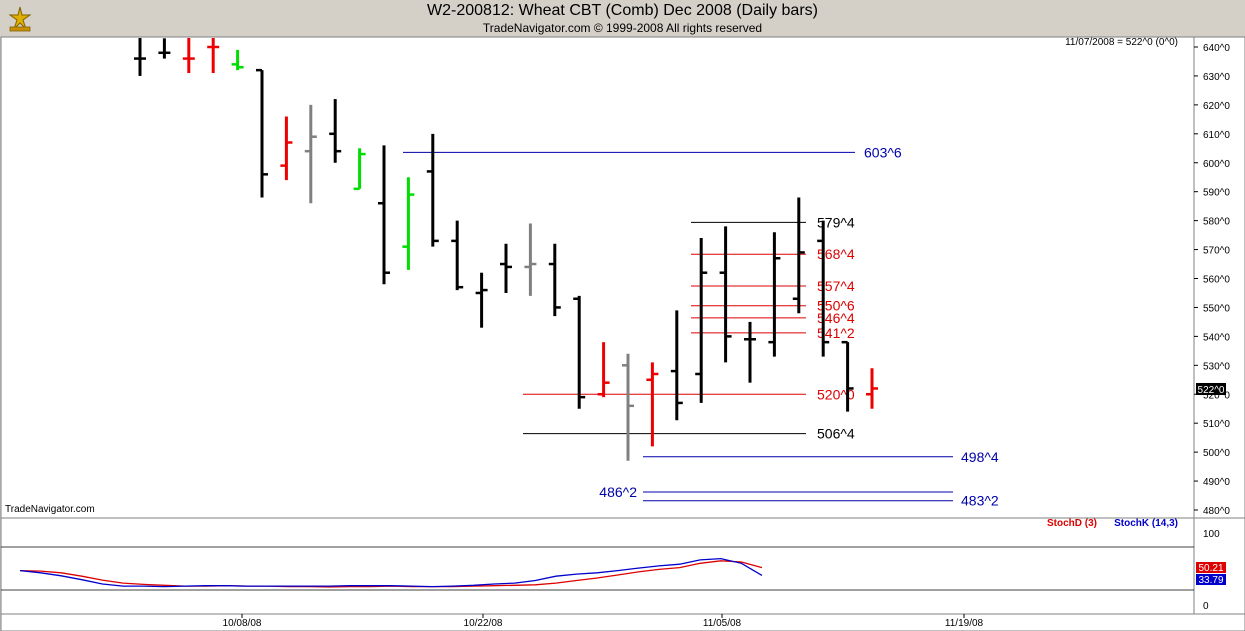 The image size is (1245, 631). I want to click on stochastic-last-values: 50.21 33.79, so click(1211, 574).